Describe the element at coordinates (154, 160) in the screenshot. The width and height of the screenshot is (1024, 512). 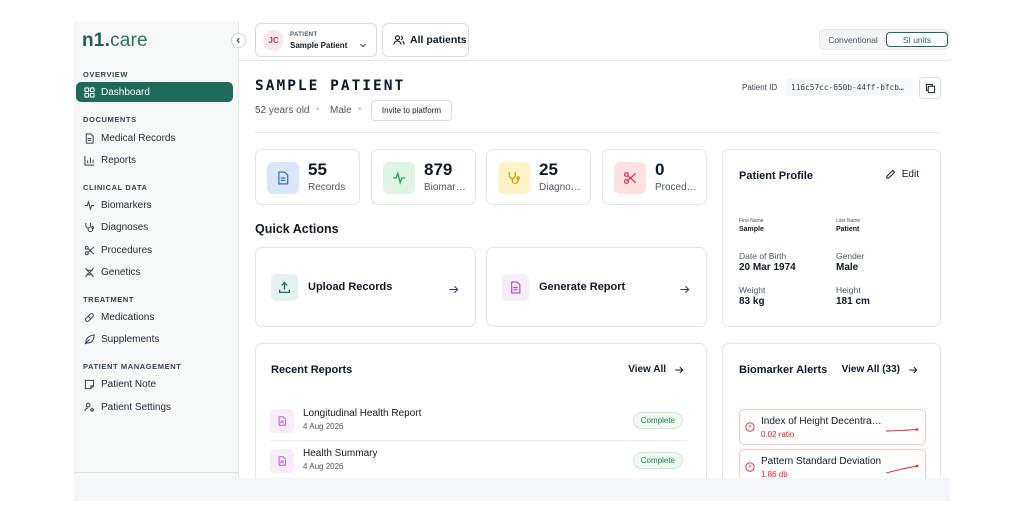
I see `sidebar-item-reports: Reports` at that location.